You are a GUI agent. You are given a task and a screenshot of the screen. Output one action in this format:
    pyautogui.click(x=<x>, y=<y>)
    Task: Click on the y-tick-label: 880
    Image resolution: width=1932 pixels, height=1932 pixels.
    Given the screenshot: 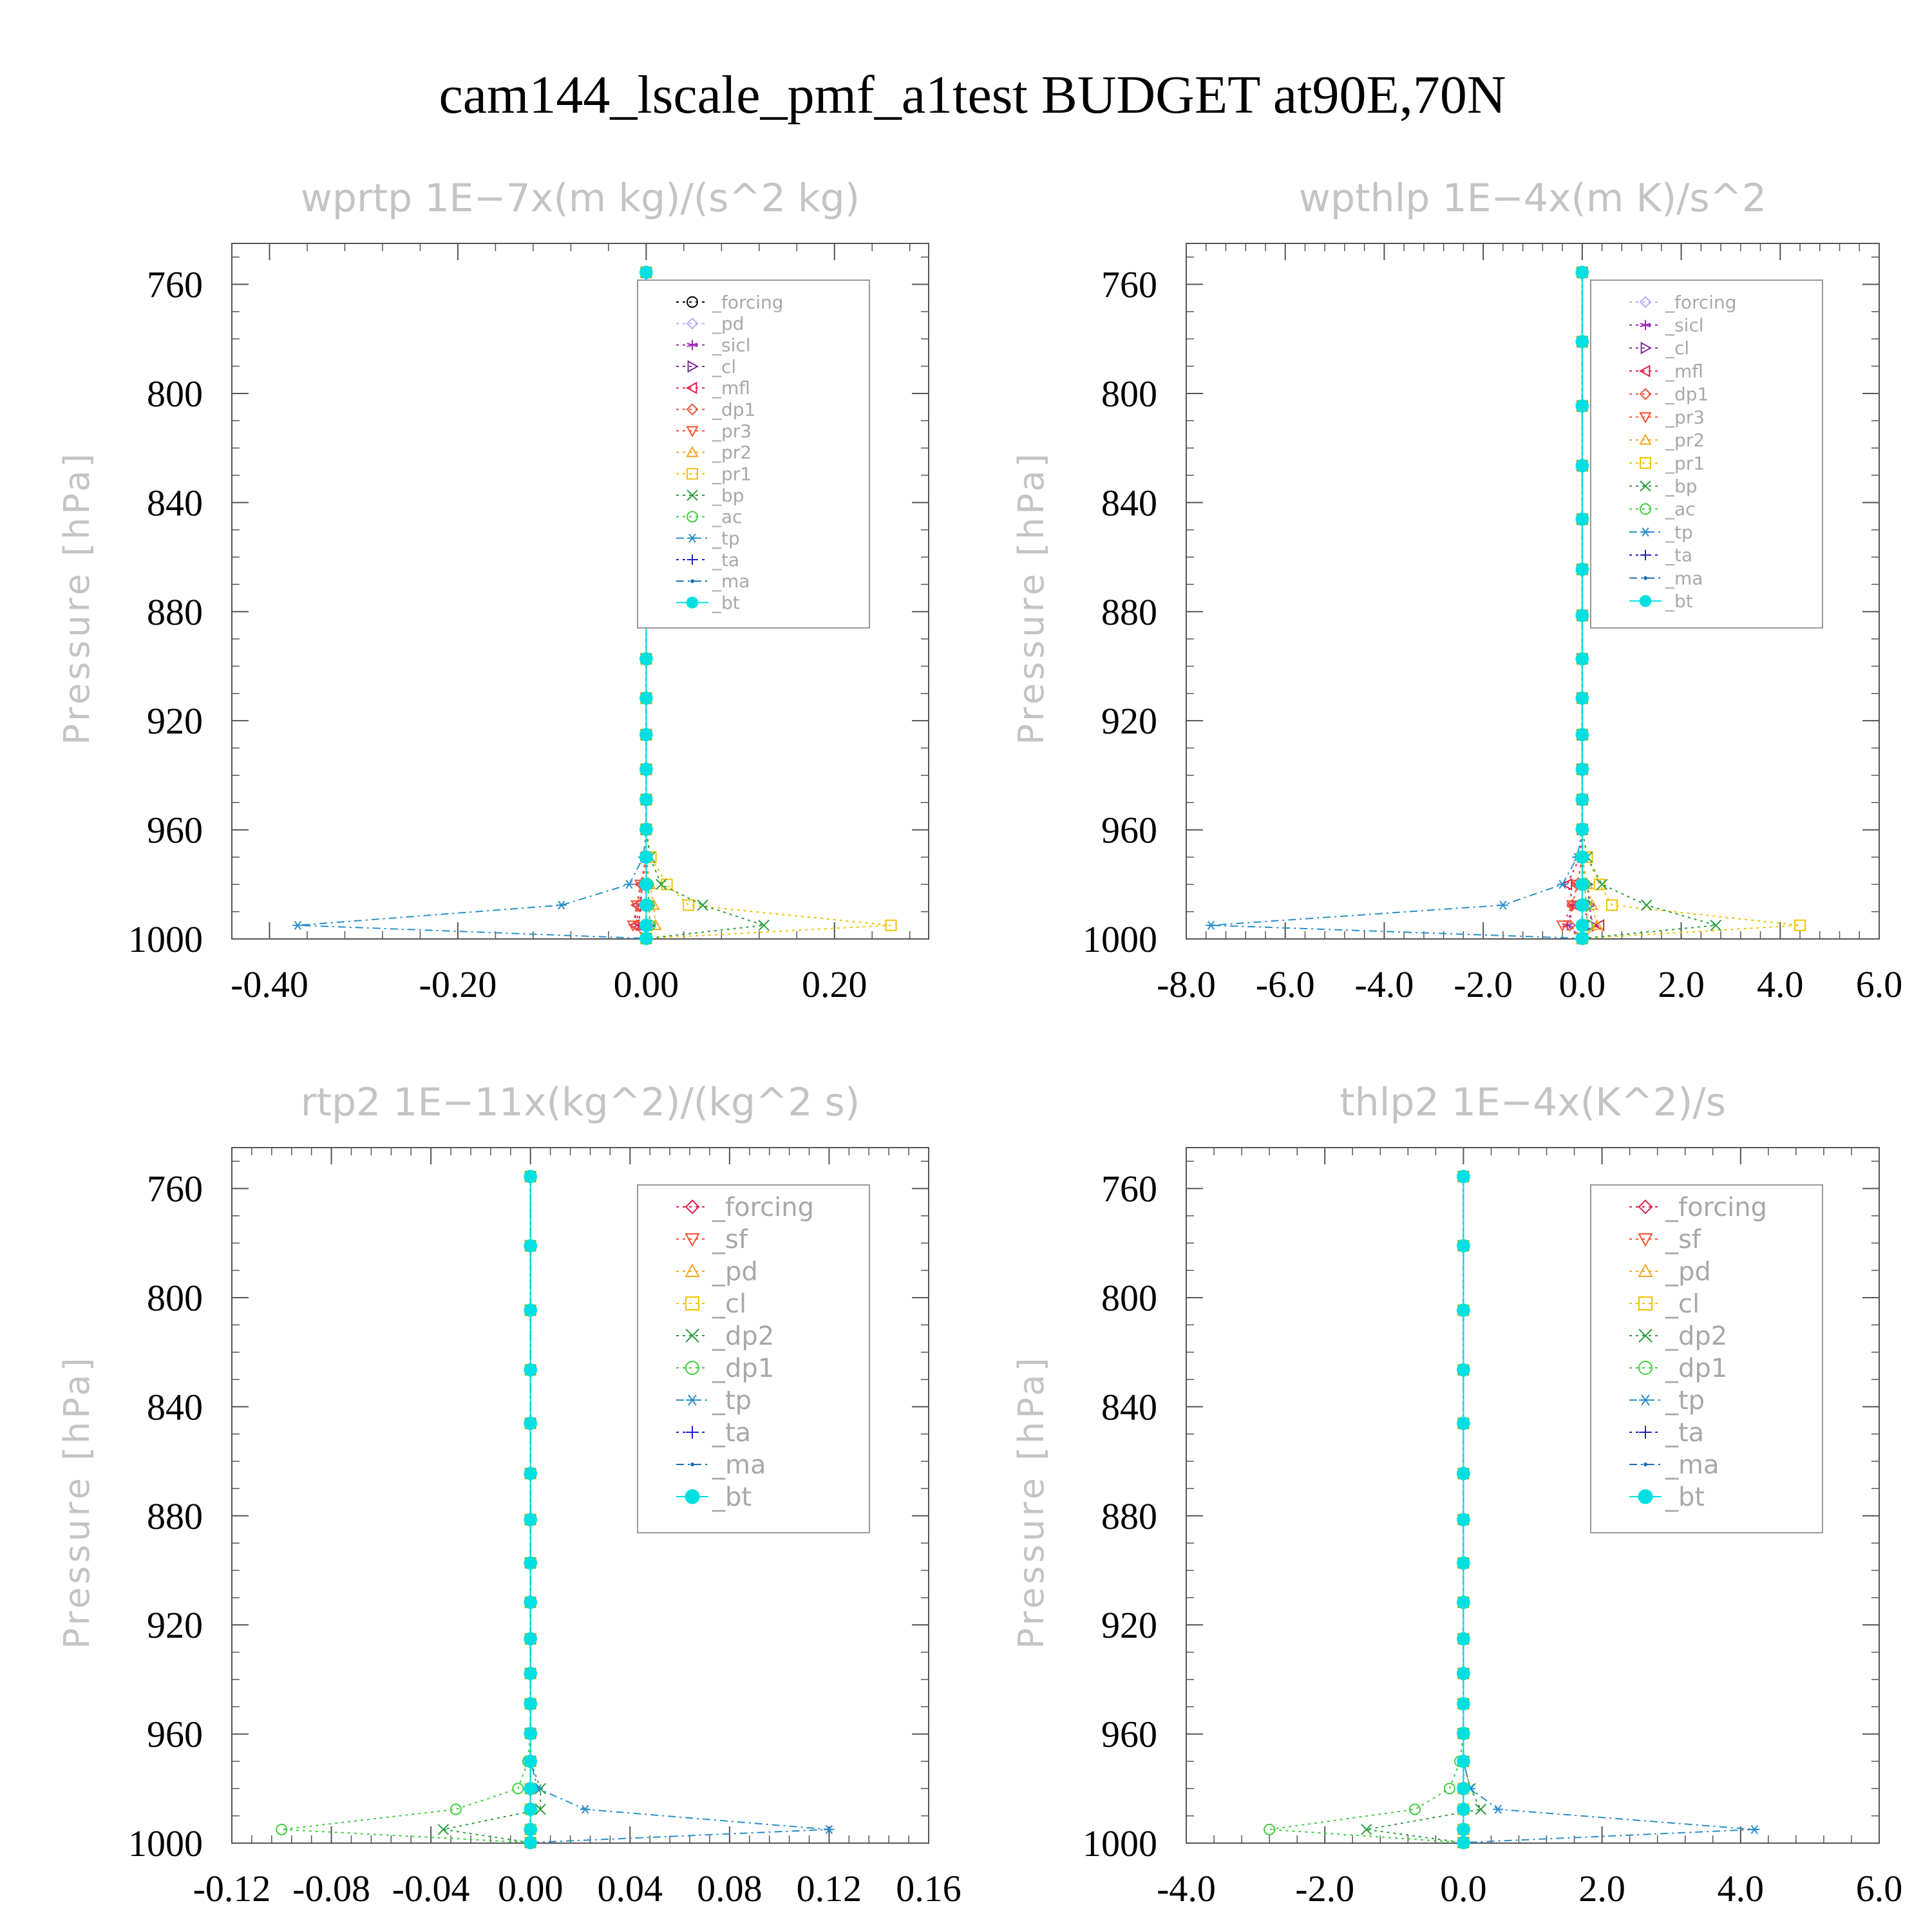 What is the action you would take?
    pyautogui.click(x=1129, y=1516)
    